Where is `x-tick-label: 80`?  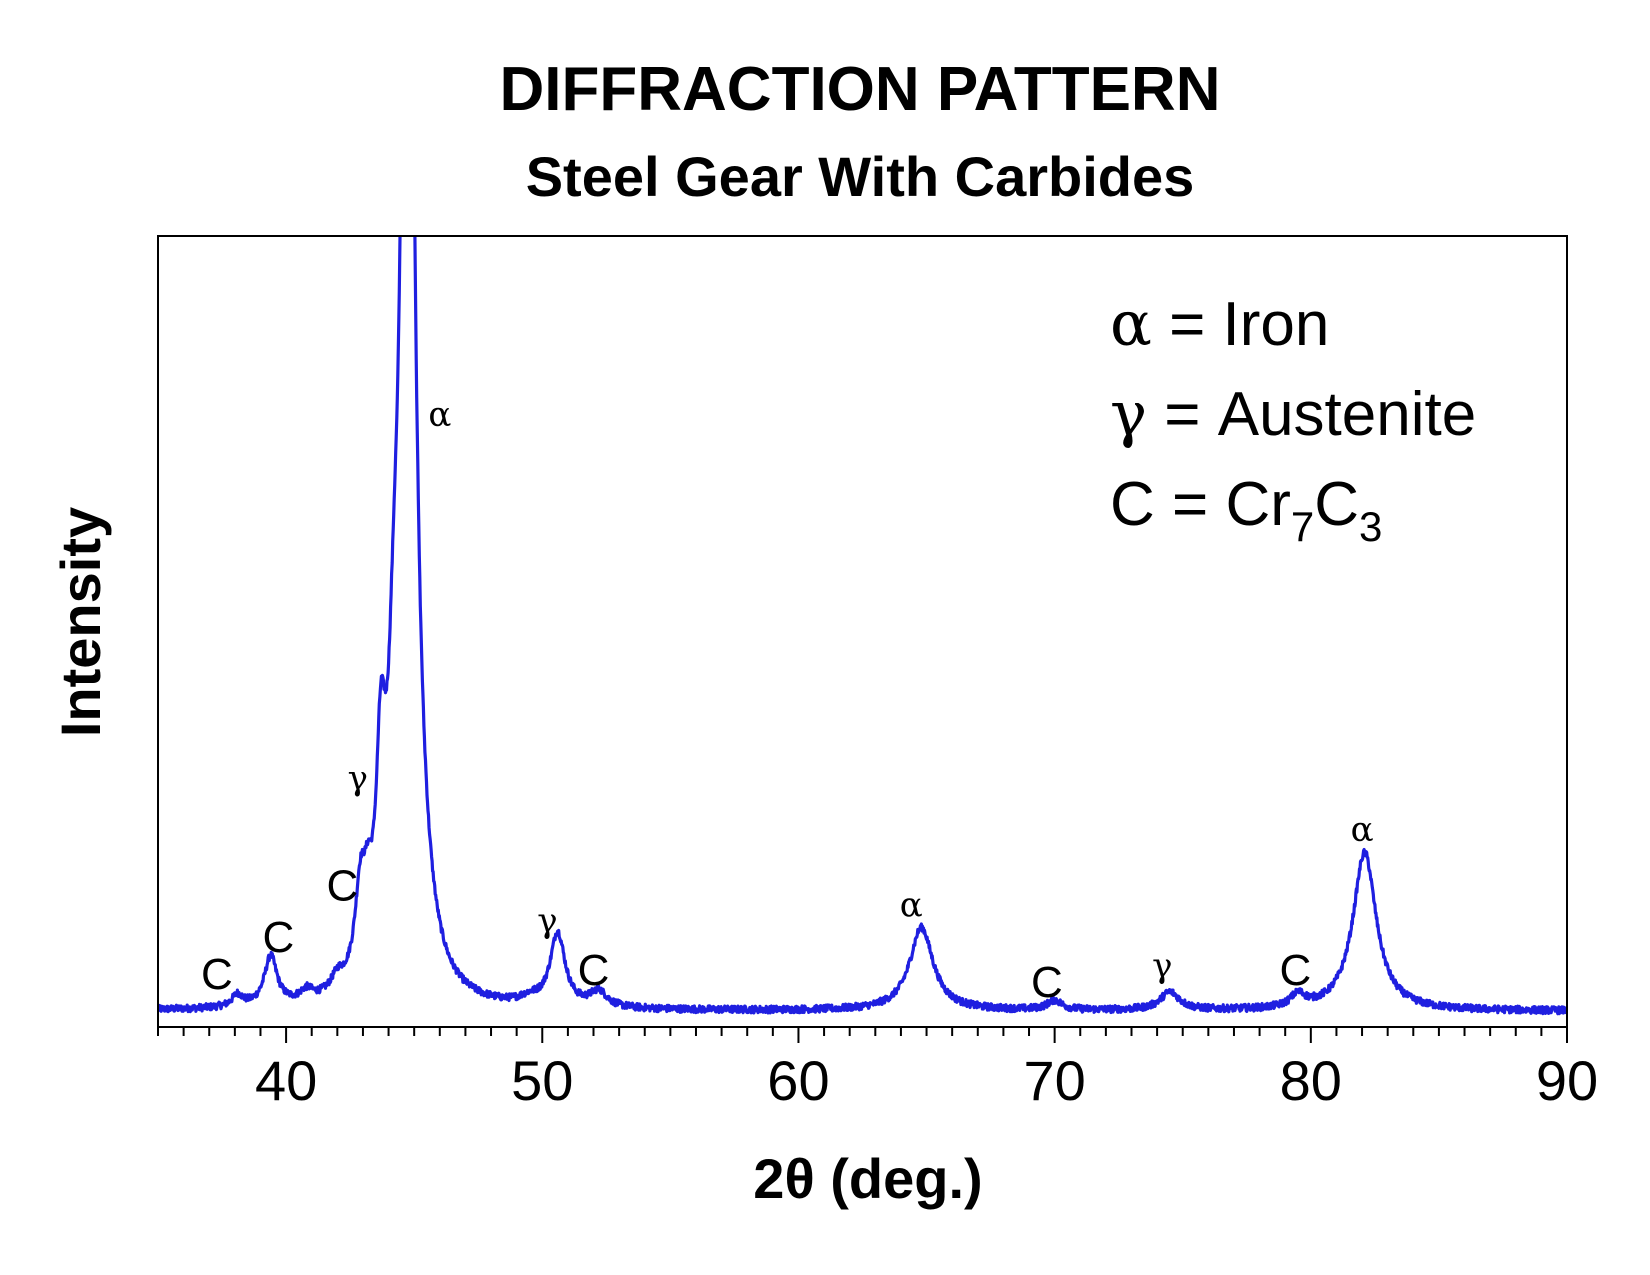 x-tick-label: 80 is located at coordinates (1311, 1080).